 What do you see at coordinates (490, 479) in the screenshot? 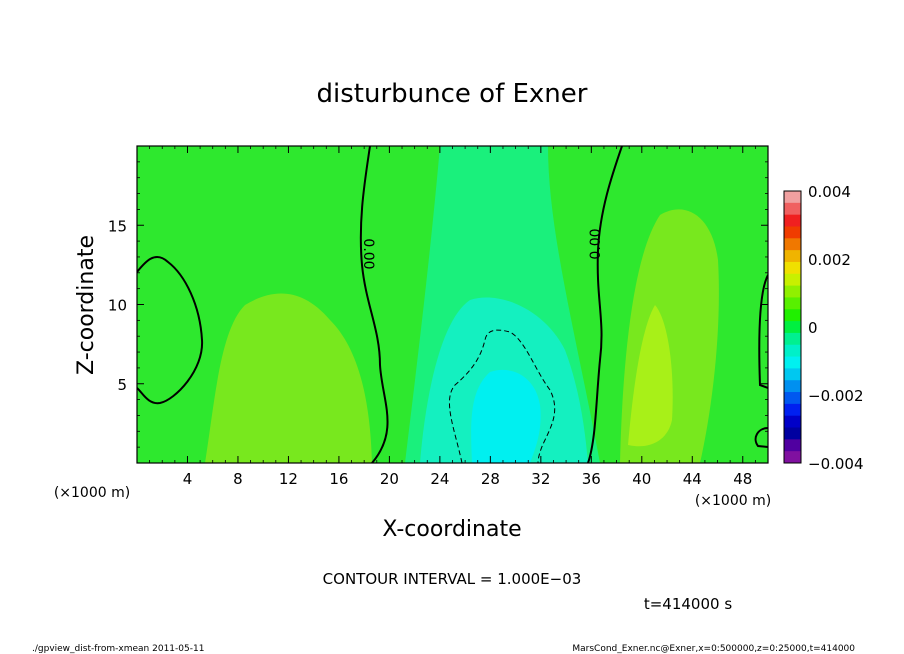
I see `x-tick-label: 28` at bounding box center [490, 479].